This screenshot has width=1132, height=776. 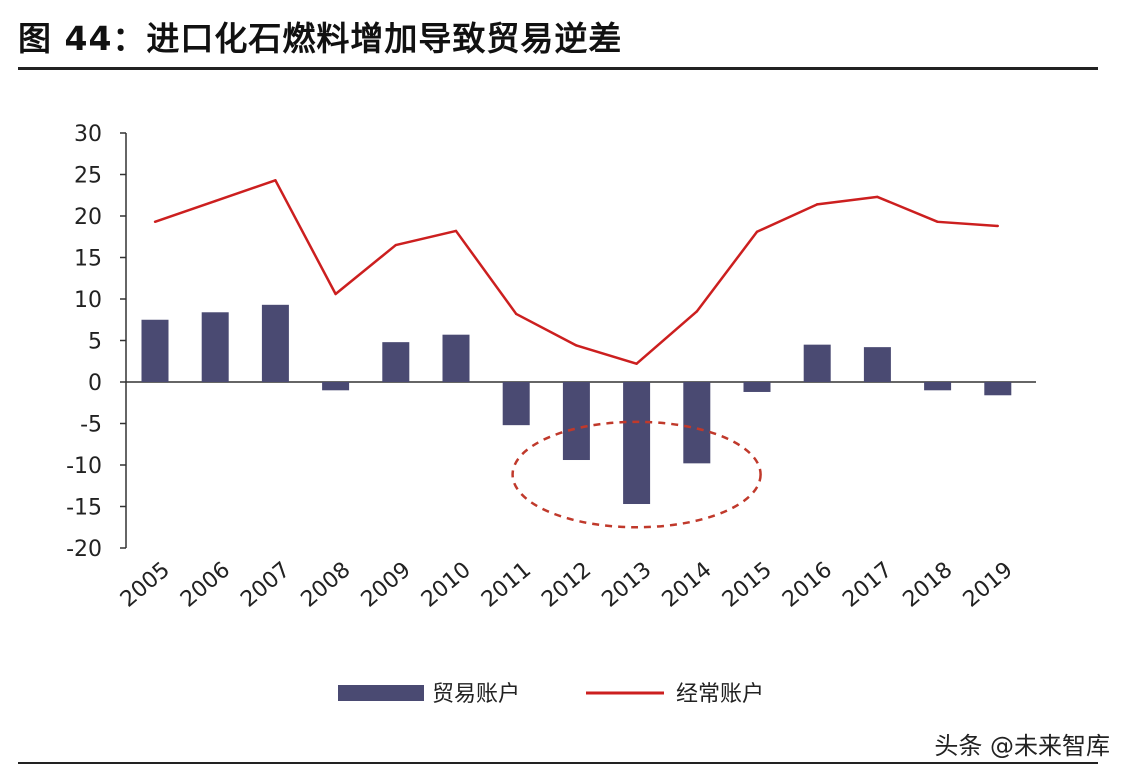 I want to click on y-tick-label: -5, so click(x=91, y=425).